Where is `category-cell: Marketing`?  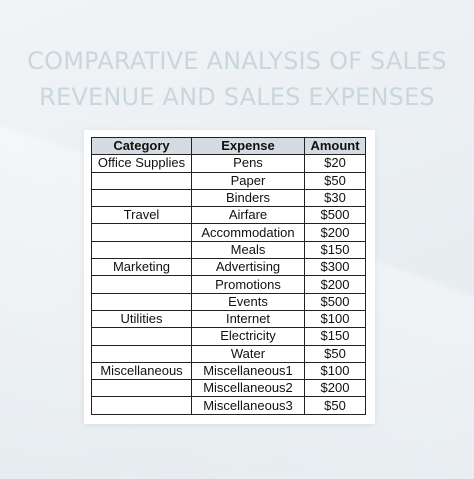
category-cell: Marketing is located at coordinates (141, 267).